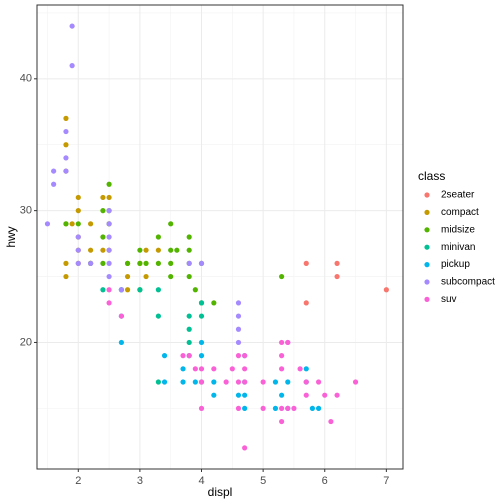  I want to click on legend-label: 2seater, so click(458, 195).